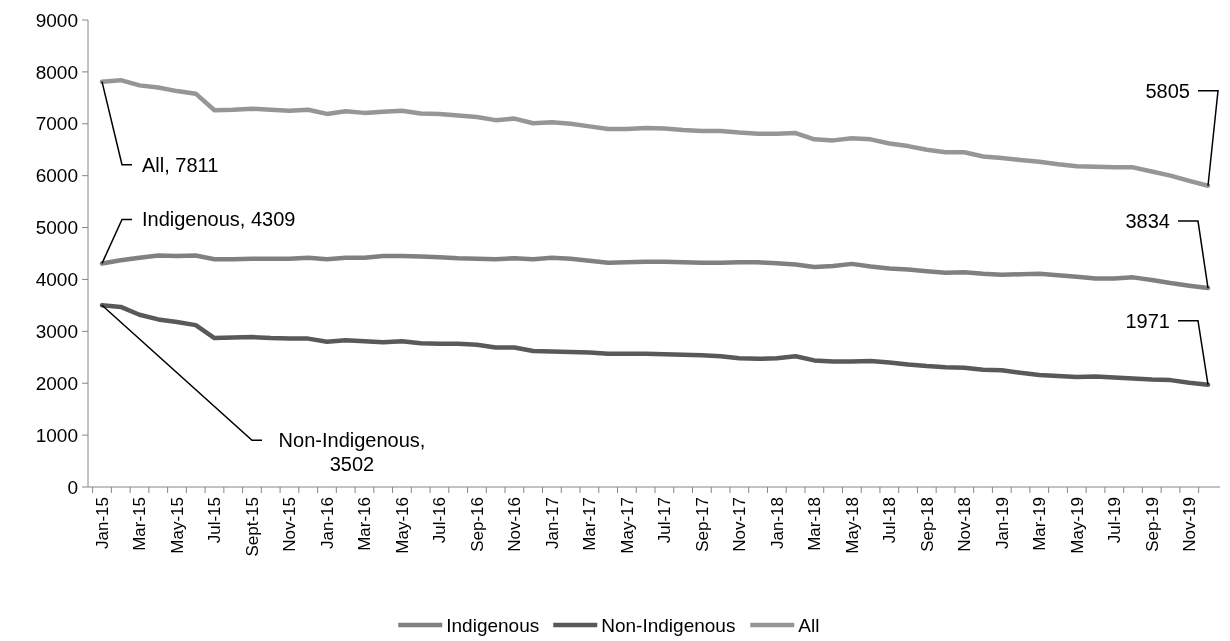 The image size is (1230, 641). Describe the element at coordinates (493, 625) in the screenshot. I see `legend-label: Indigenous` at that location.